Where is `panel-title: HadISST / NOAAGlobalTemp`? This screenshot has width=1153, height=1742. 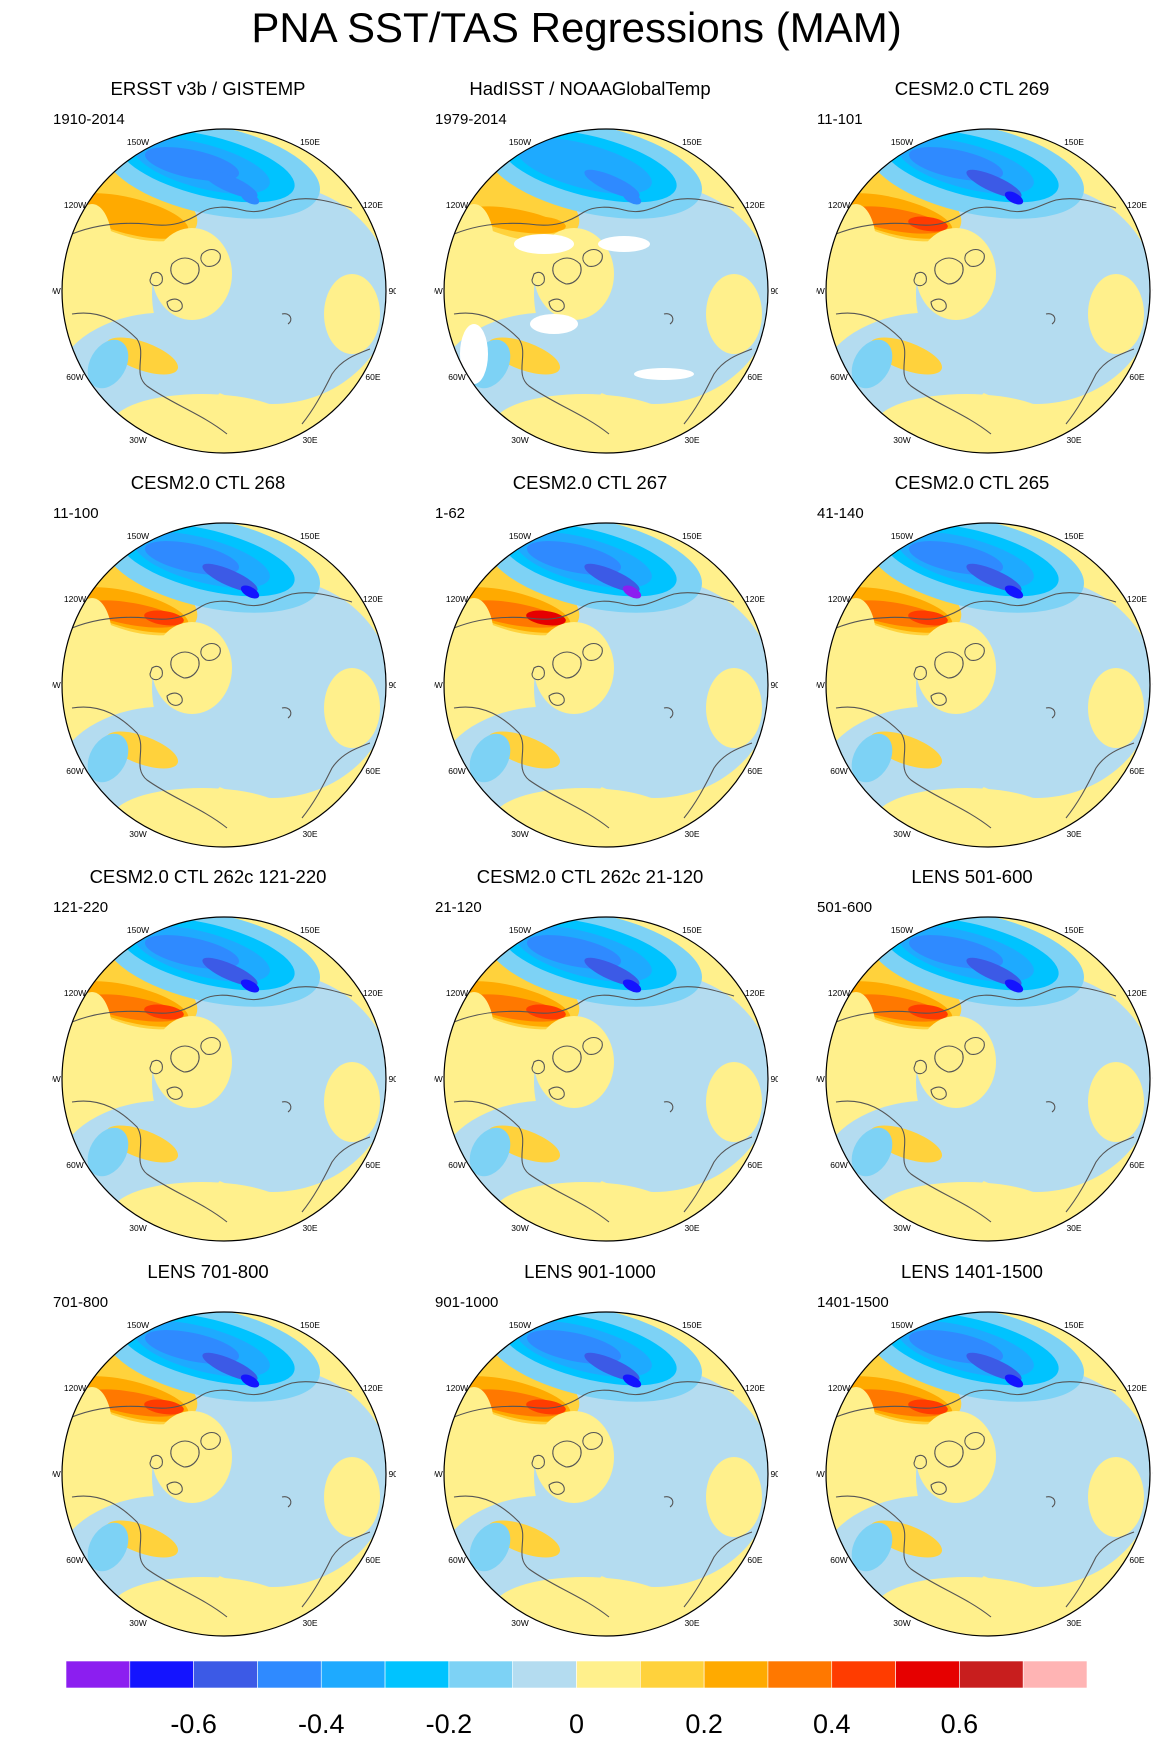 panel-title: HadISST / NOAAGlobalTemp is located at coordinates (590, 88).